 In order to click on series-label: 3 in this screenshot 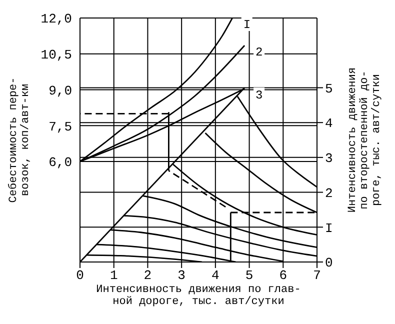, I will do `click(259, 95)`.